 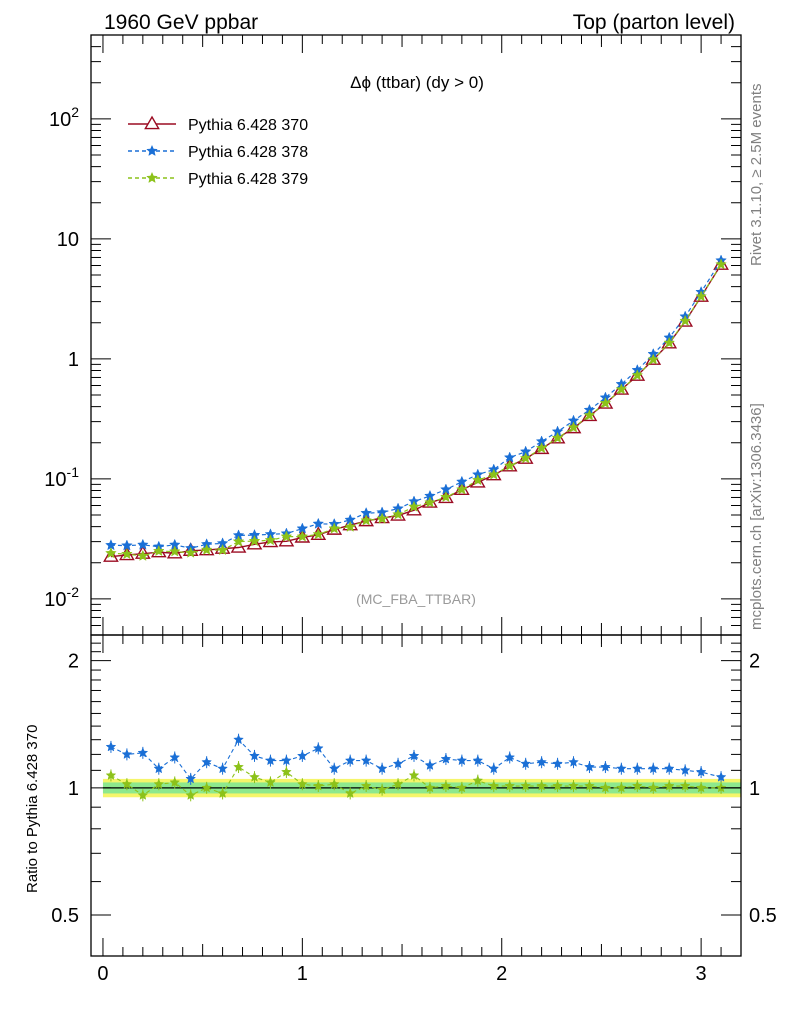 What do you see at coordinates (501, 974) in the screenshot?
I see `x-tick-label: 2` at bounding box center [501, 974].